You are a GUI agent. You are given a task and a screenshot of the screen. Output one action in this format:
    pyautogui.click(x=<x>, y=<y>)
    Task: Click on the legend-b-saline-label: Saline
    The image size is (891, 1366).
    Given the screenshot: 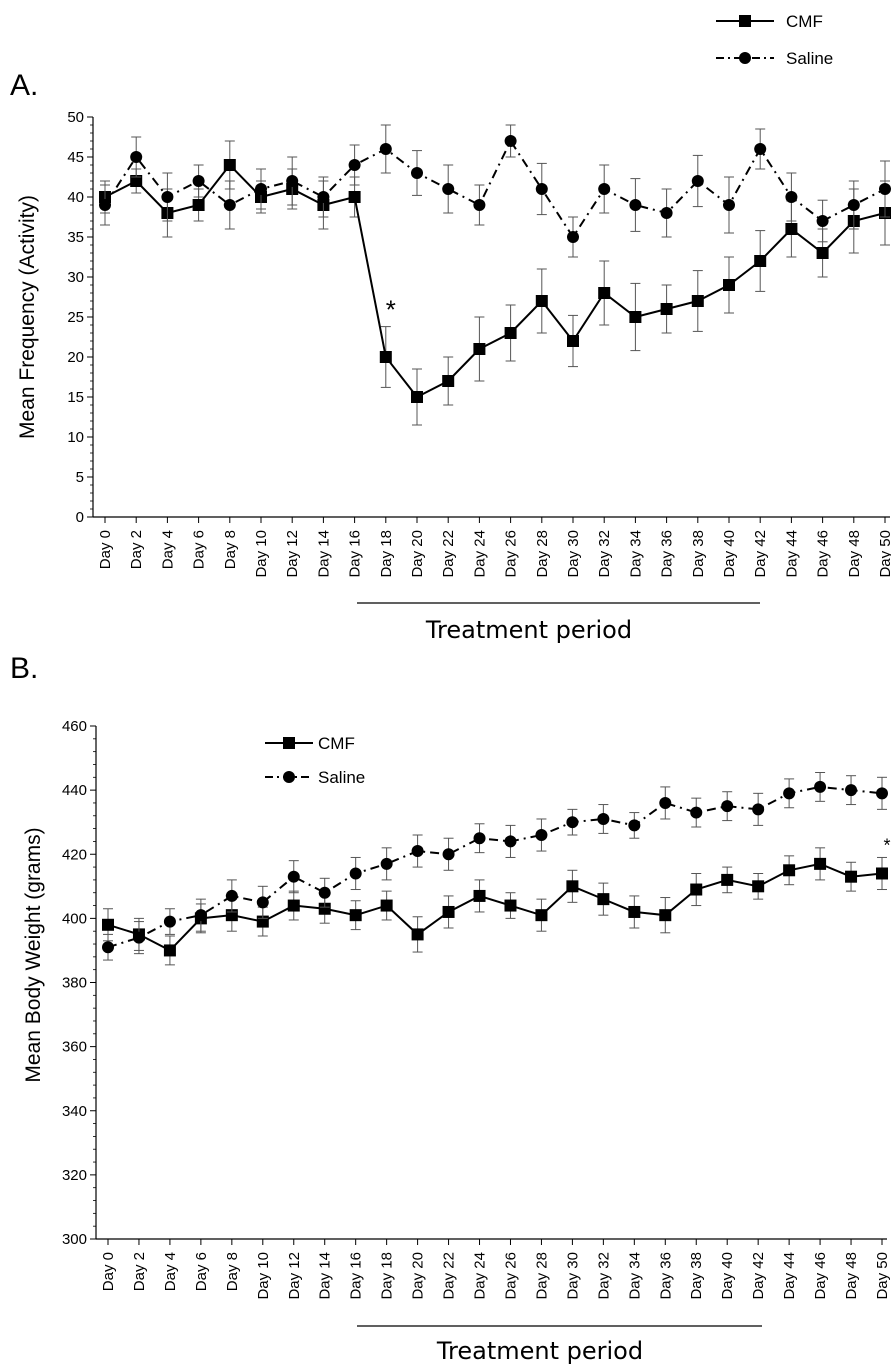 What is the action you would take?
    pyautogui.click(x=341, y=777)
    